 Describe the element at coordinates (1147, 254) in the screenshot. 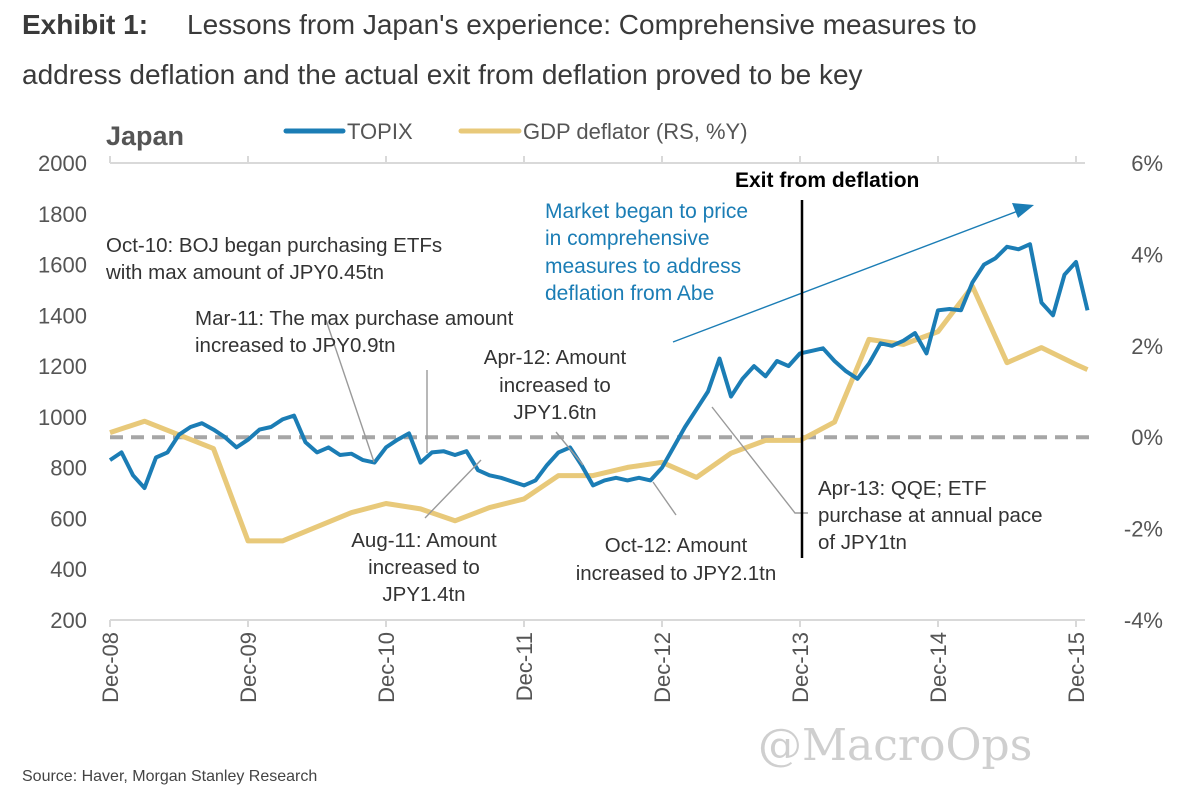

I see `y-right-tick-label: 4%` at that location.